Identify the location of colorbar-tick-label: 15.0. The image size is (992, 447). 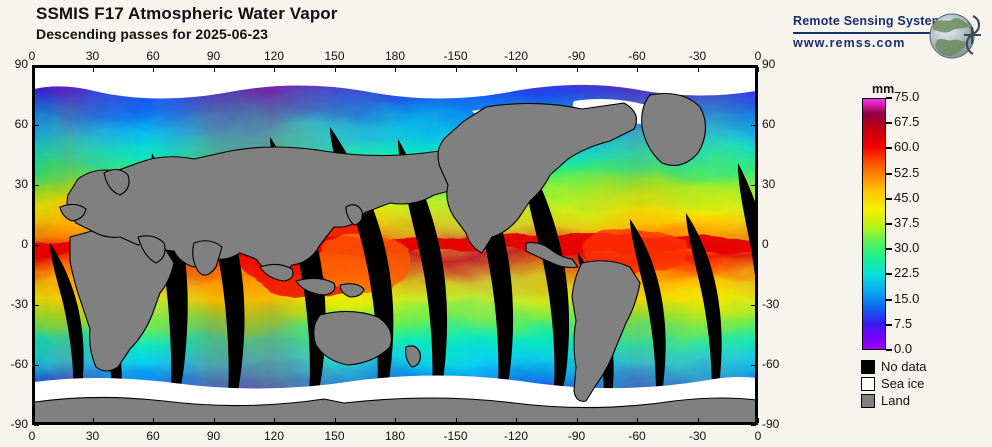
(907, 298).